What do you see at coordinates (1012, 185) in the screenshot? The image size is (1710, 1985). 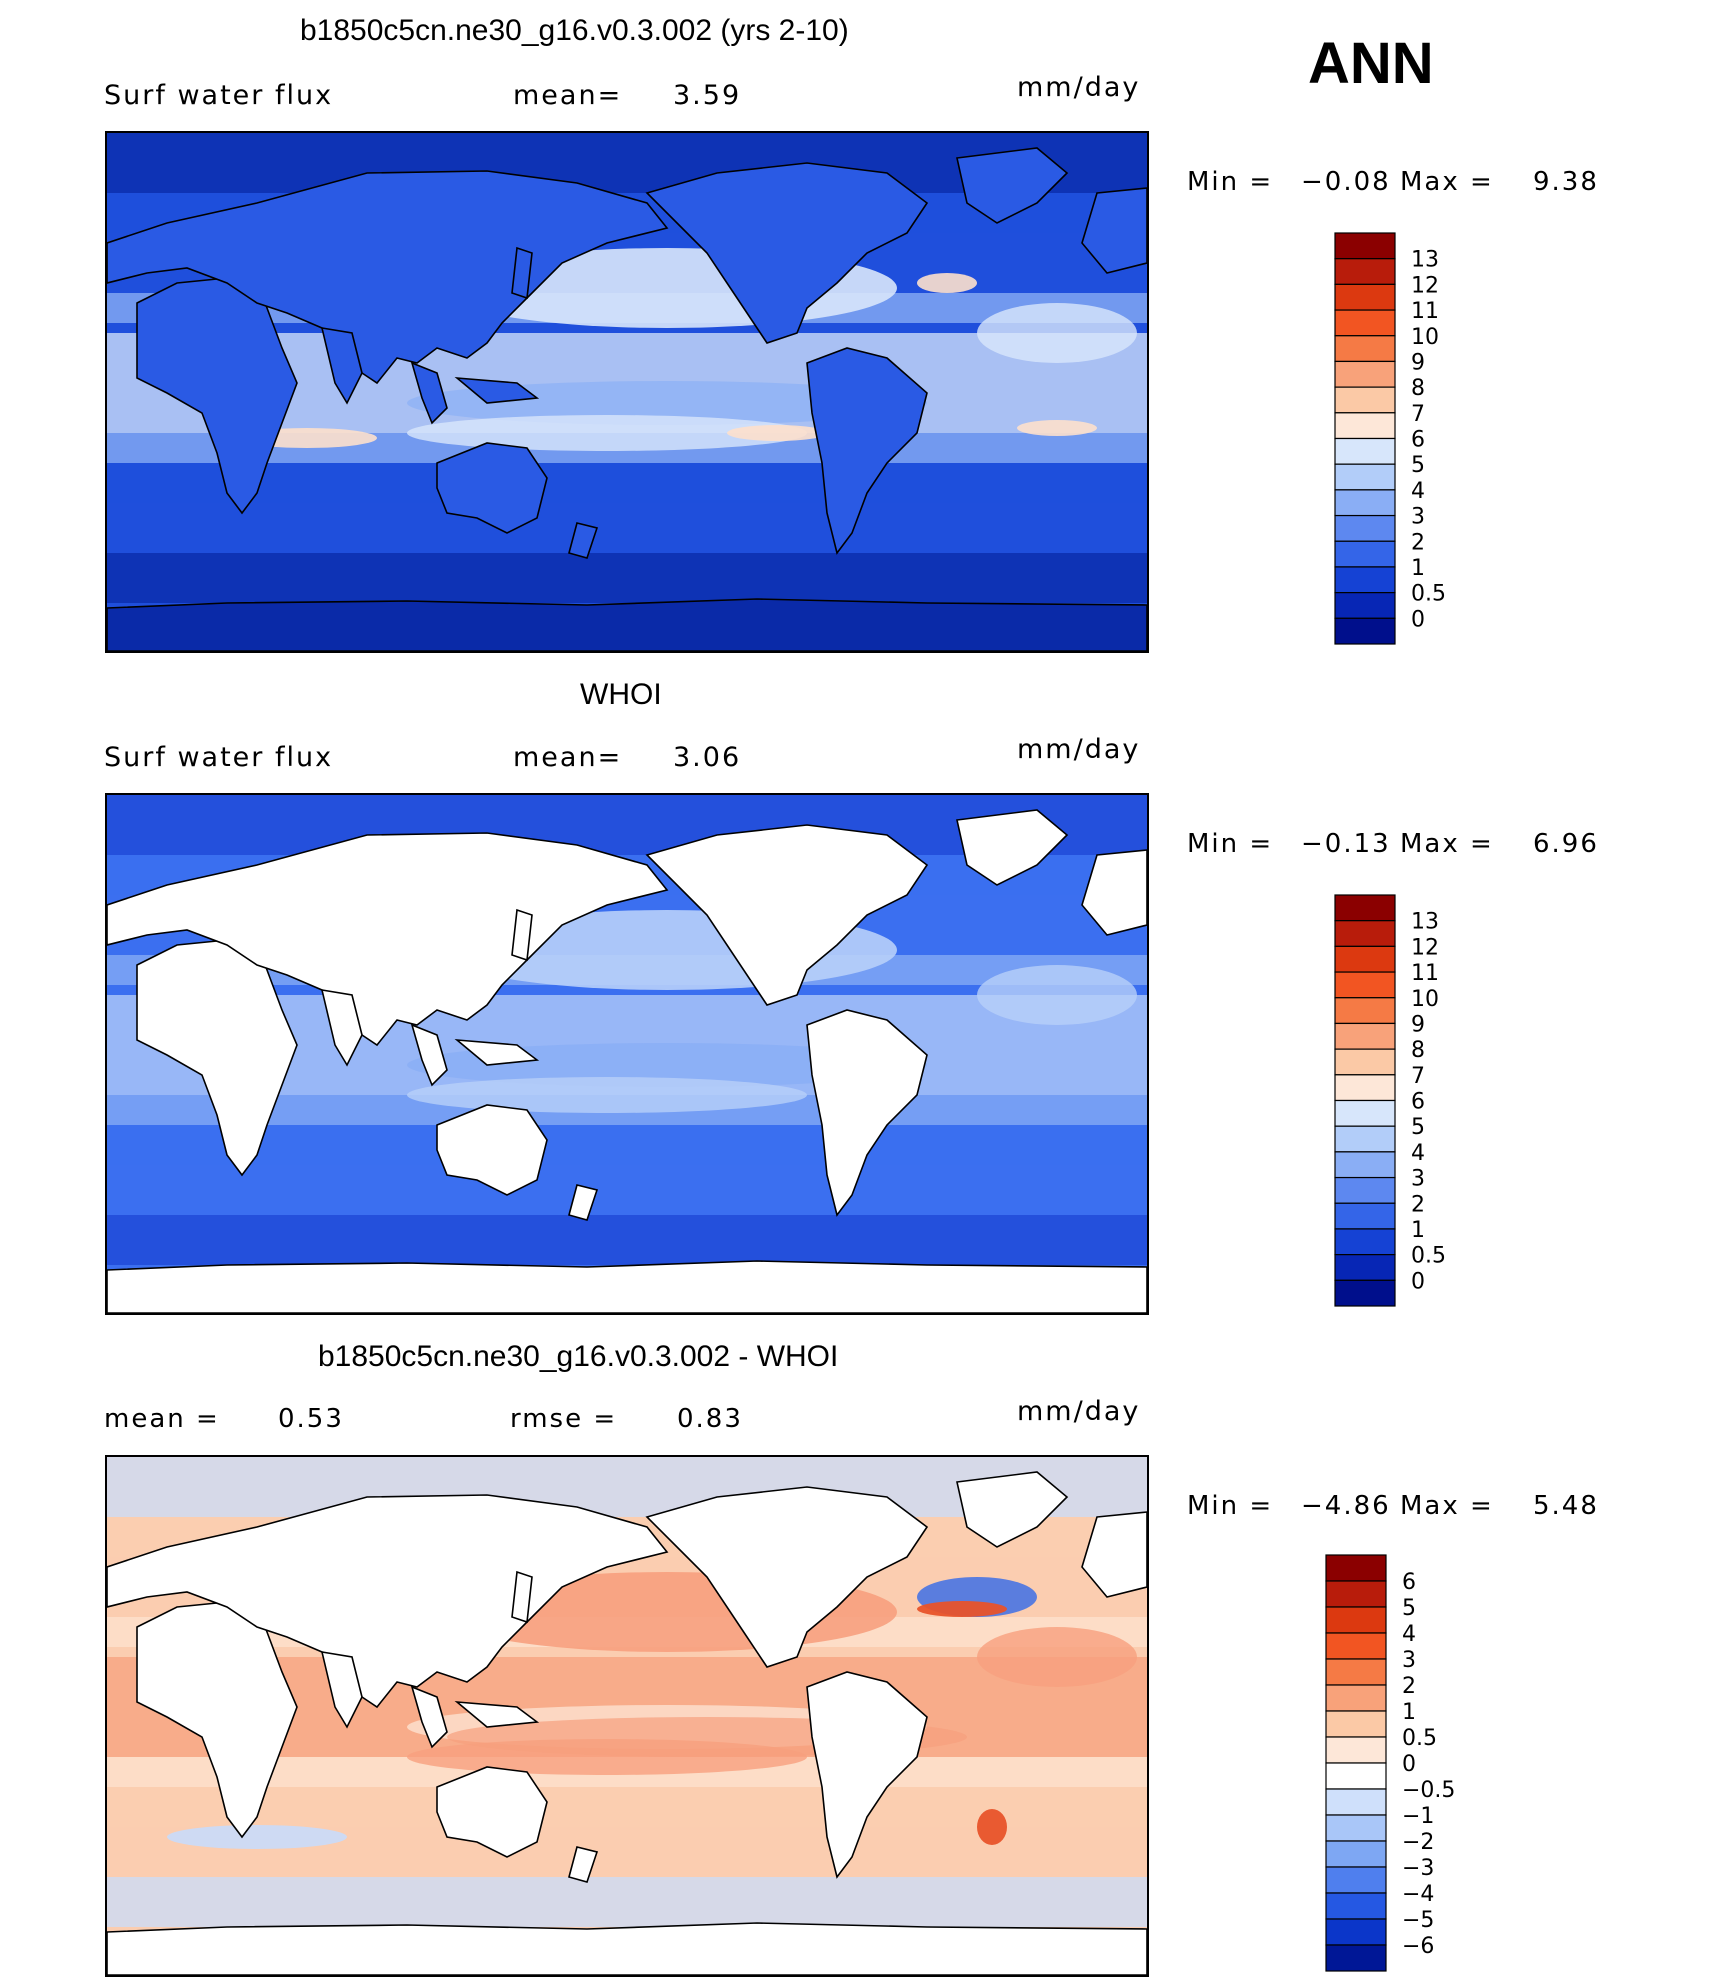 I see `landmass-greenland` at bounding box center [1012, 185].